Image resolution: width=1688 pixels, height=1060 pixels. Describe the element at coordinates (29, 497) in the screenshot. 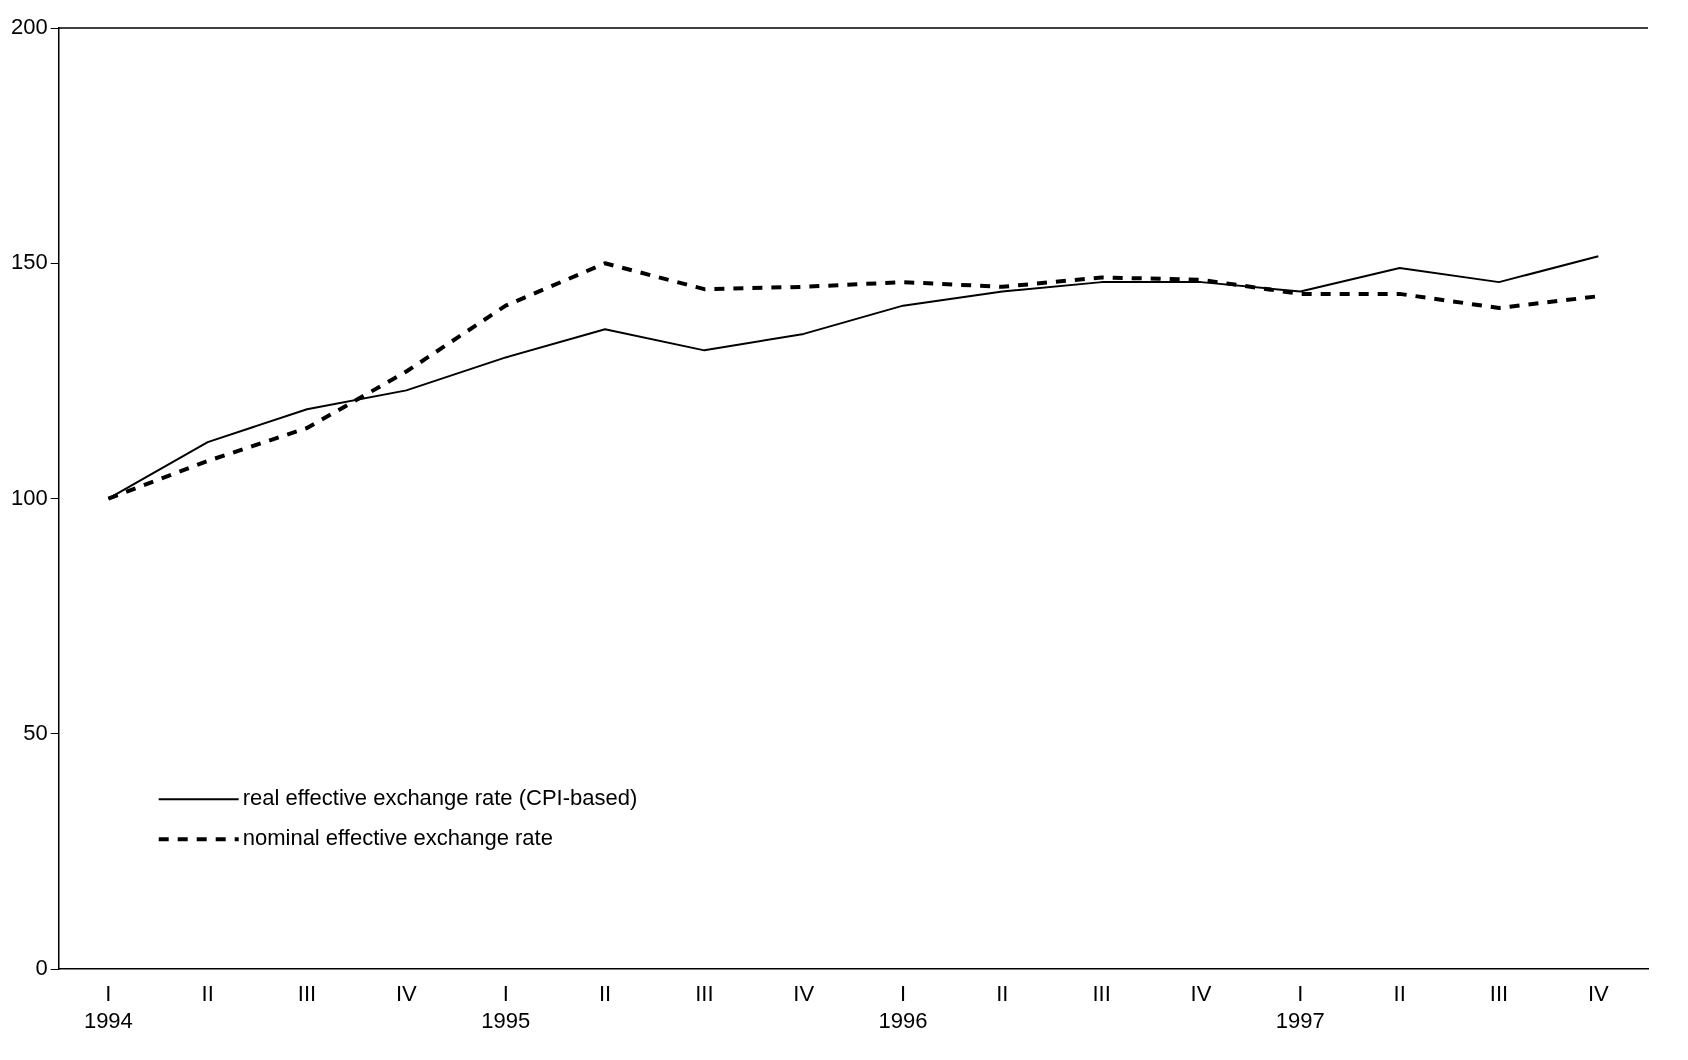

I see `y-tick-label: 100` at that location.